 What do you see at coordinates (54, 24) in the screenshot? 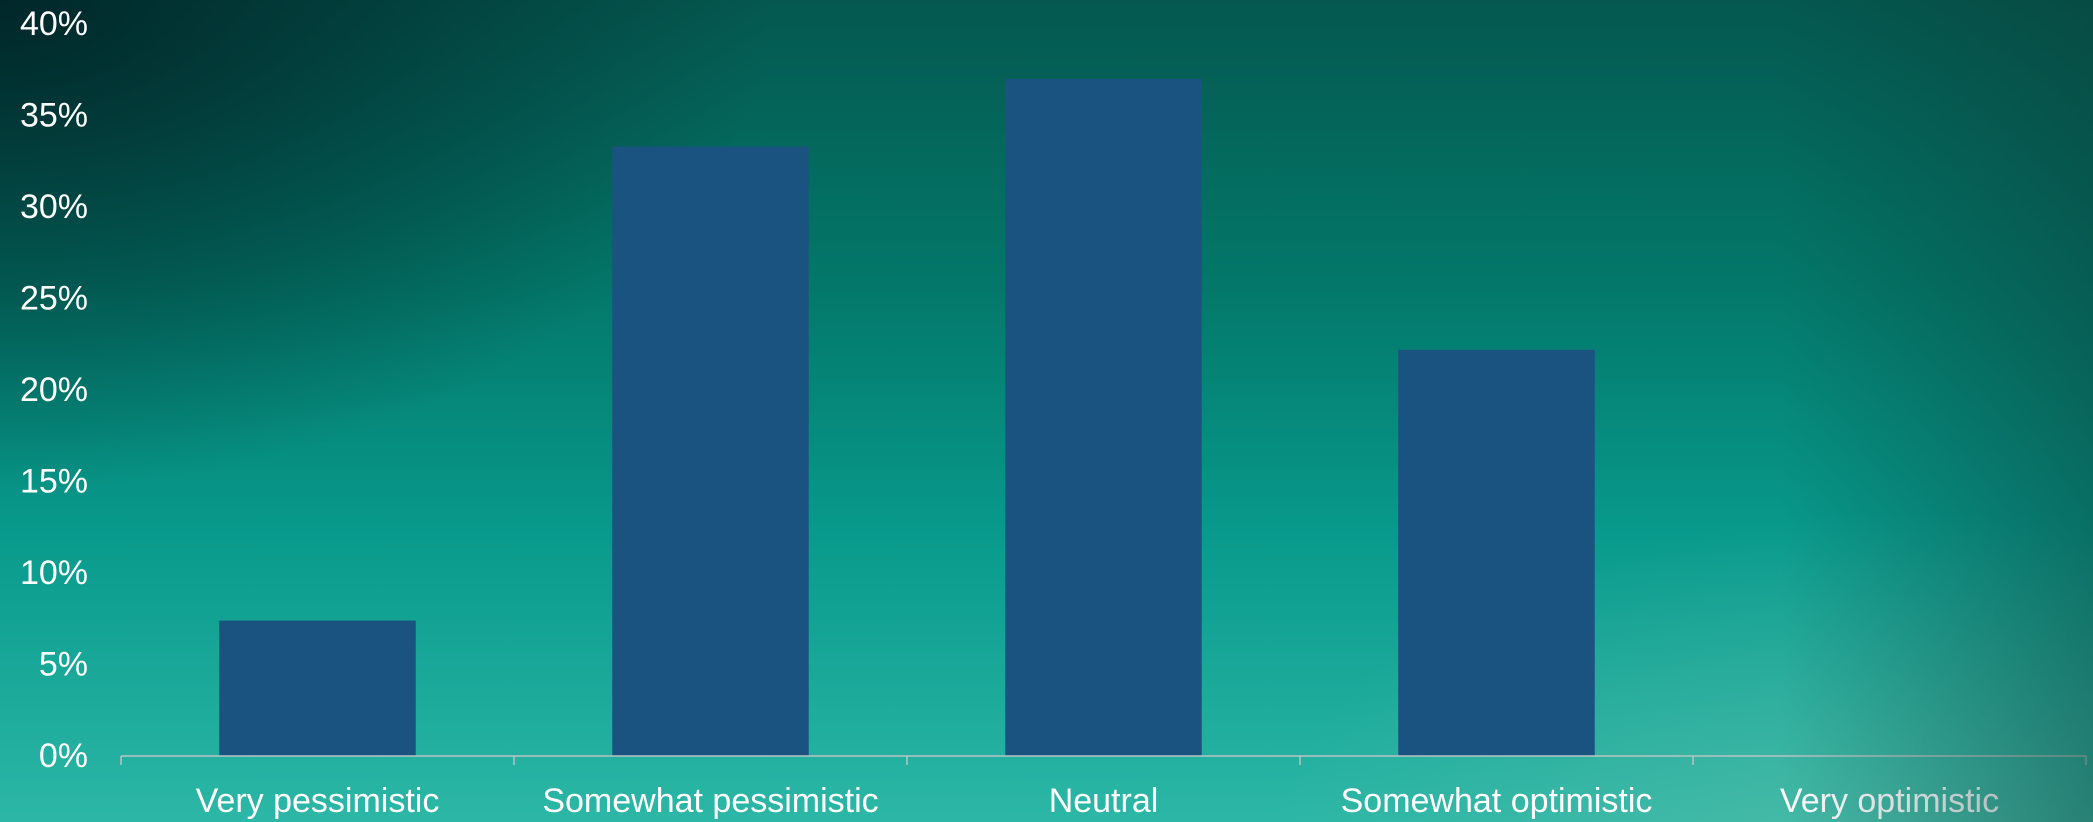
I see `y-tick-label: 40%` at bounding box center [54, 24].